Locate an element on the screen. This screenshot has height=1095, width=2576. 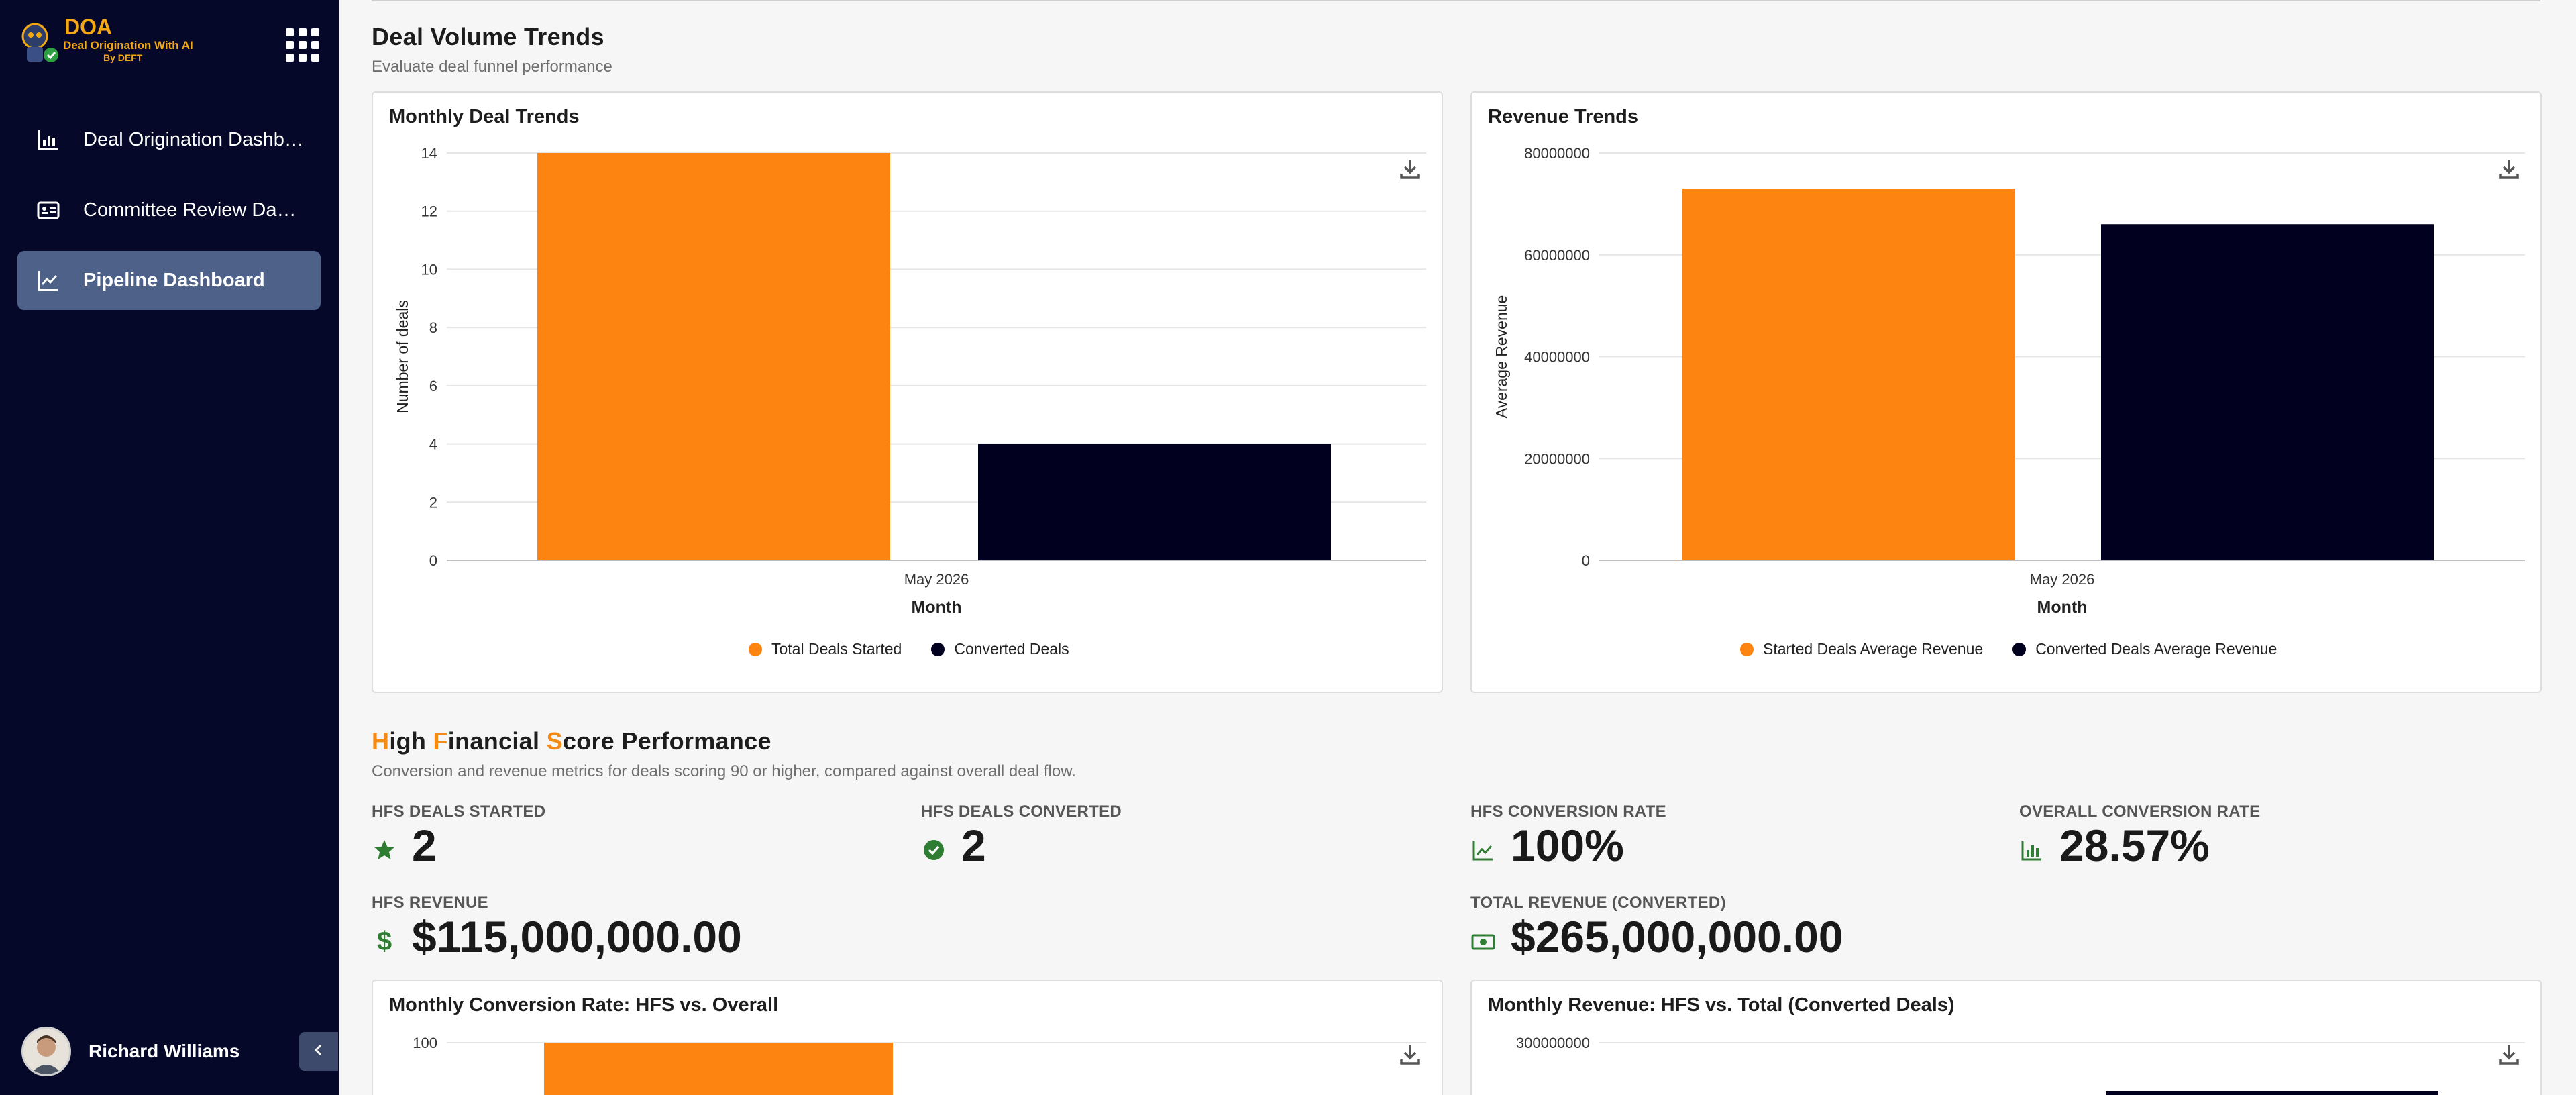
sidebar-item-label: Pipeline Dashboard is located at coordinates (174, 280).